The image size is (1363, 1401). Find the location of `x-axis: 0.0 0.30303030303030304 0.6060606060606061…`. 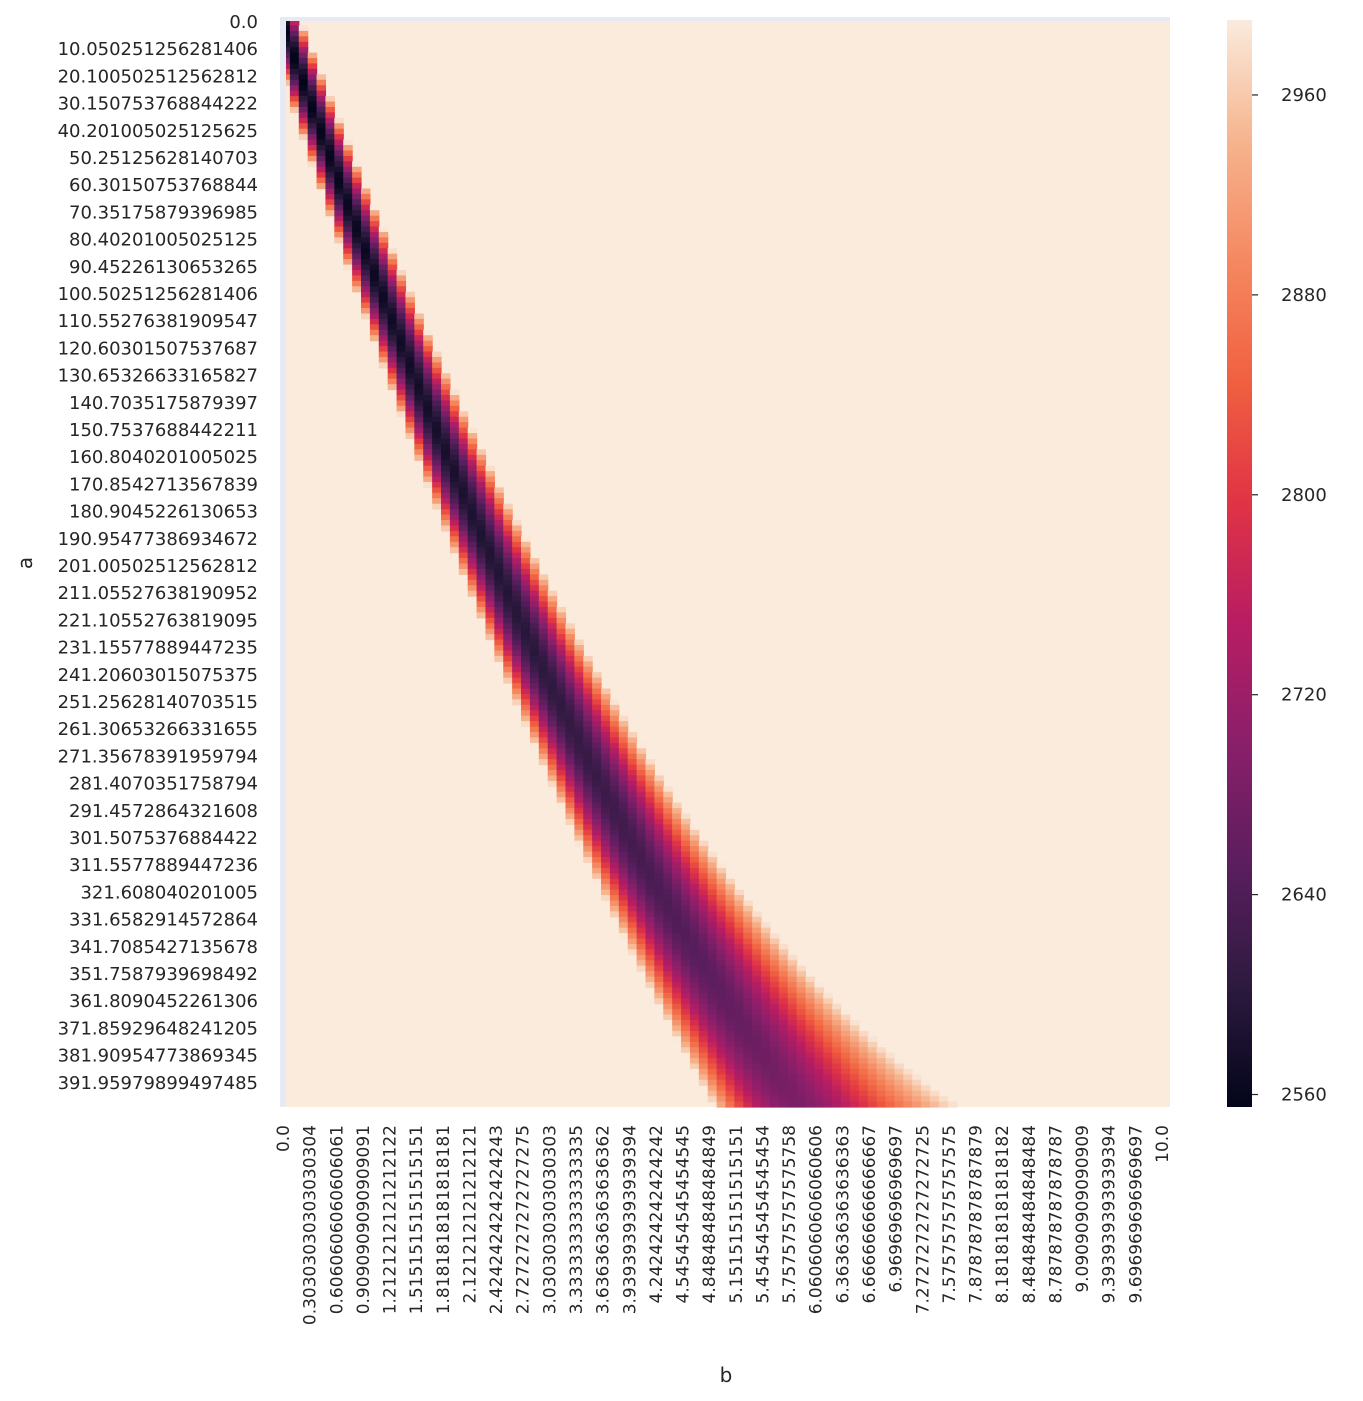

x-axis: 0.0 0.30303030303030304 0.6060606060606061… is located at coordinates (723, 1225).